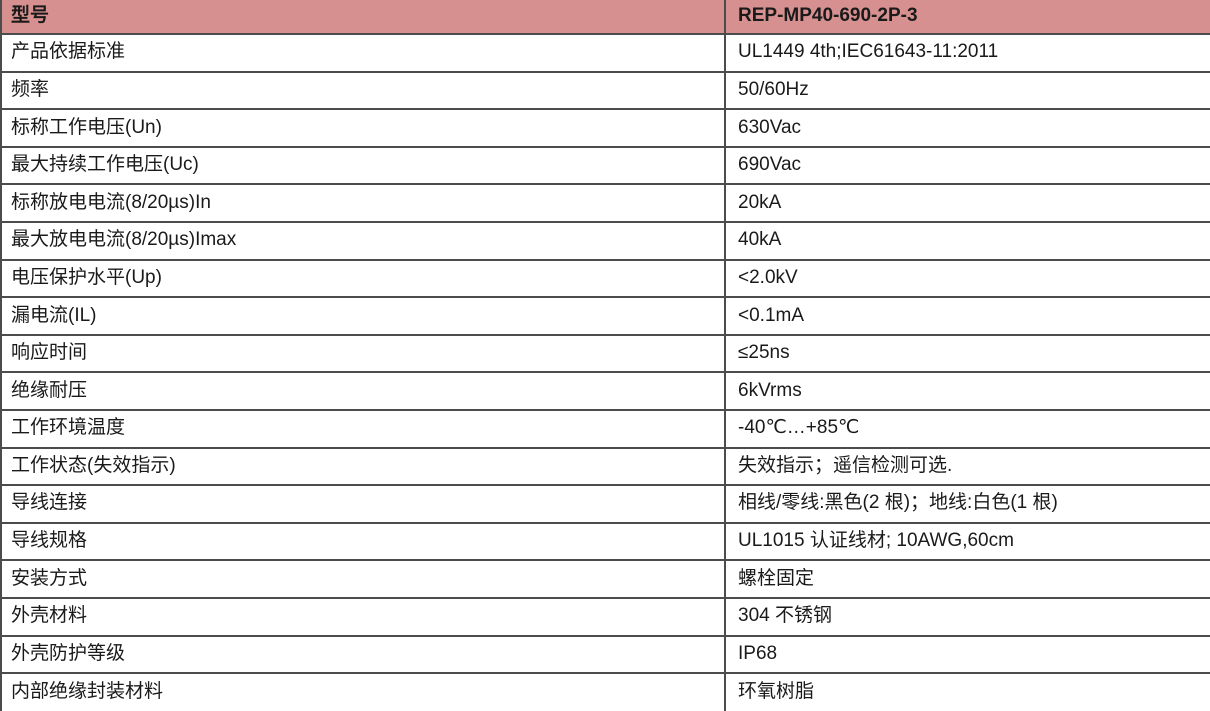  Describe the element at coordinates (363, 541) in the screenshot. I see `spec-label: 导线规格` at that location.